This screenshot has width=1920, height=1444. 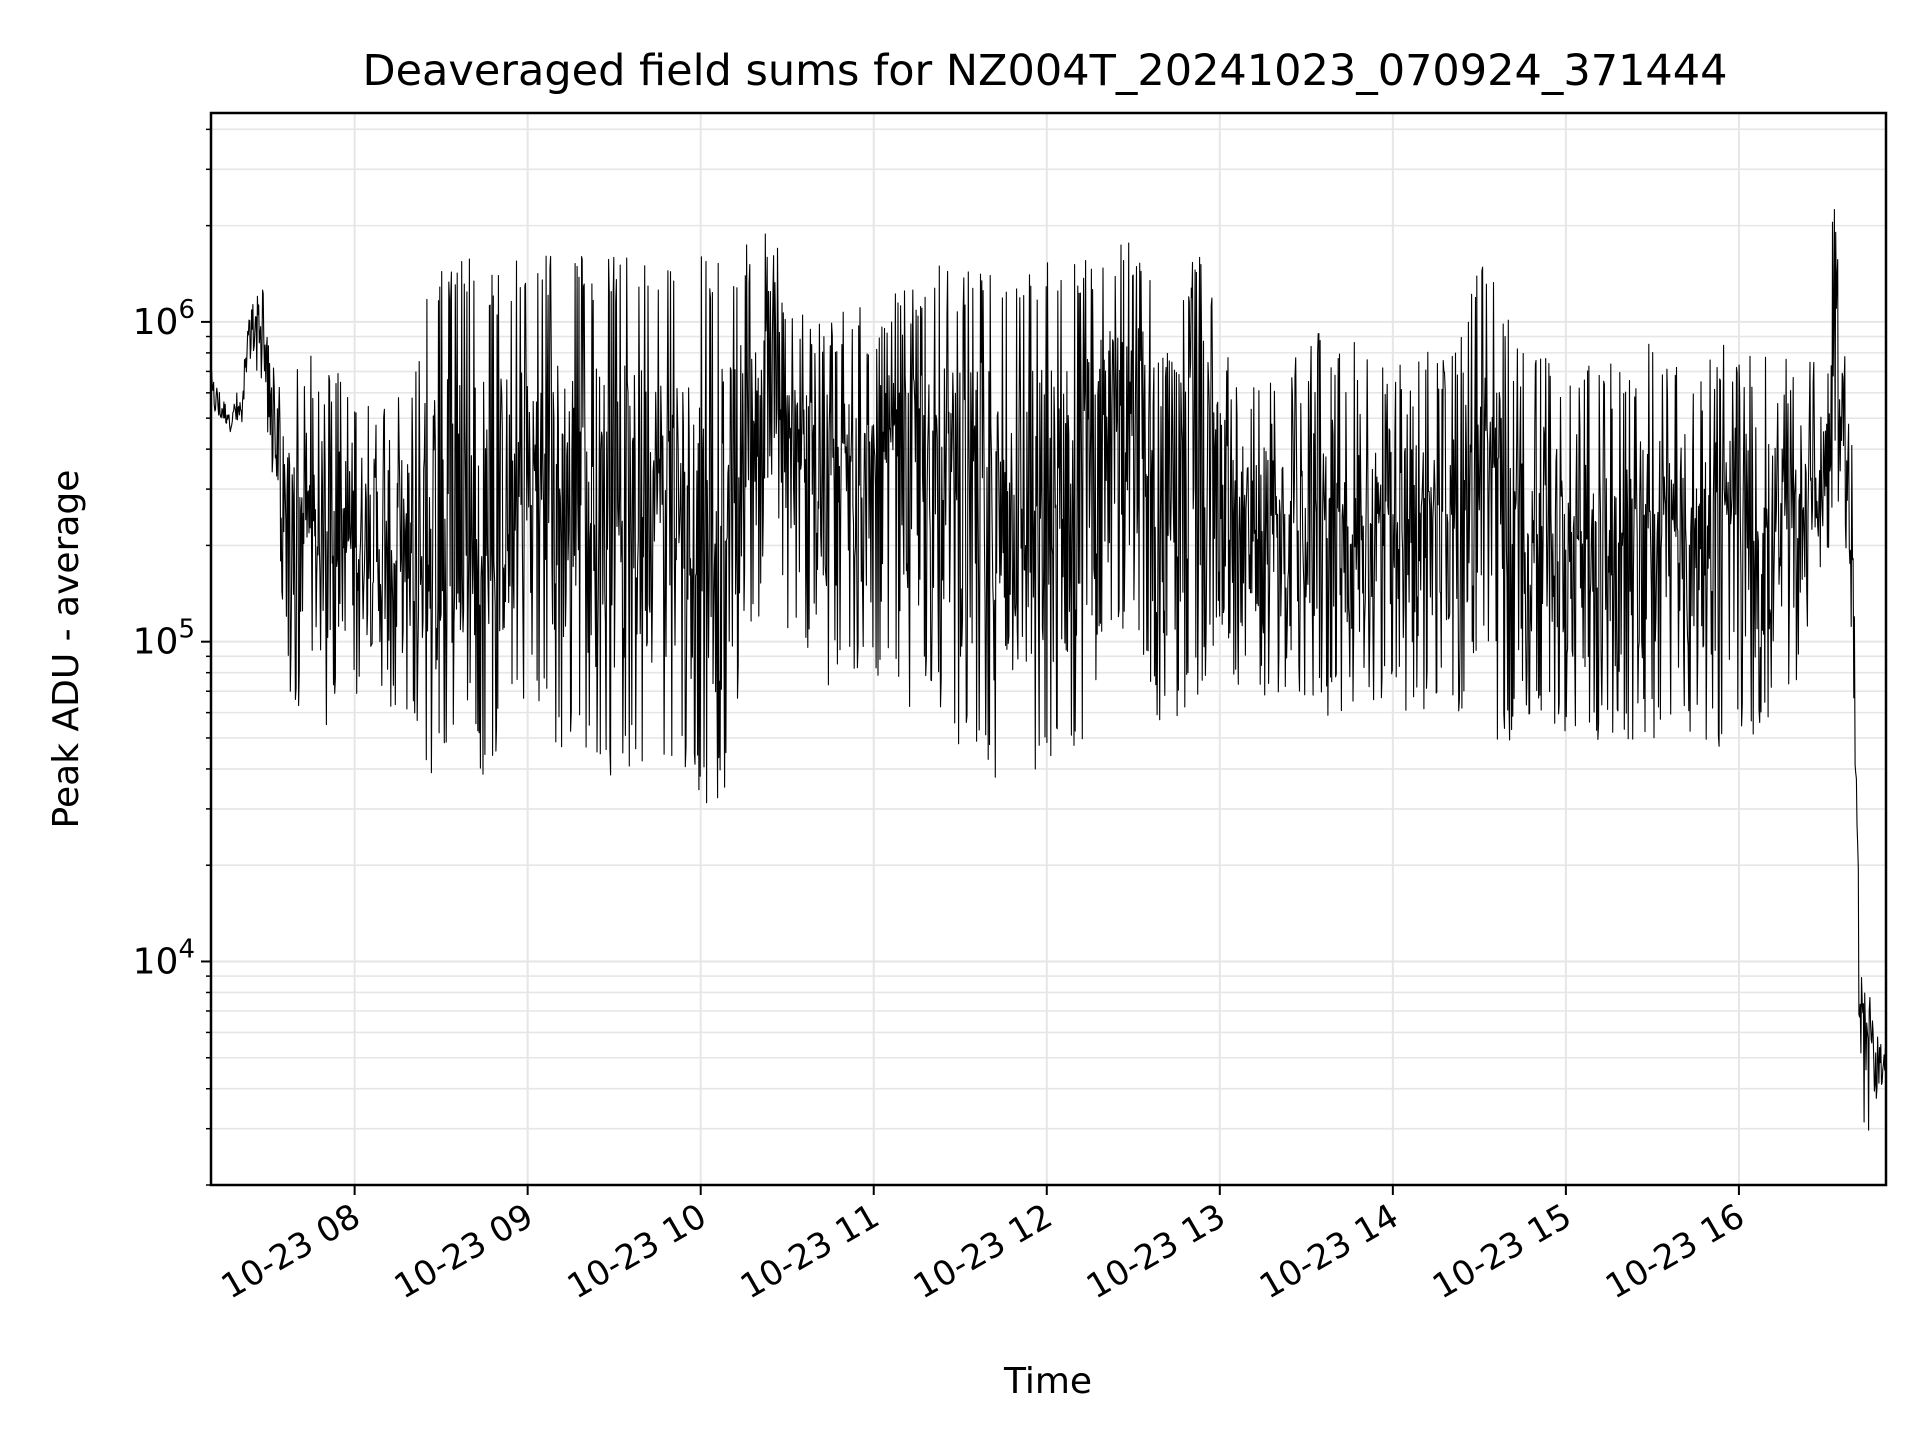 I want to click on x-tick-label: 10-23 12, so click(x=983, y=1251).